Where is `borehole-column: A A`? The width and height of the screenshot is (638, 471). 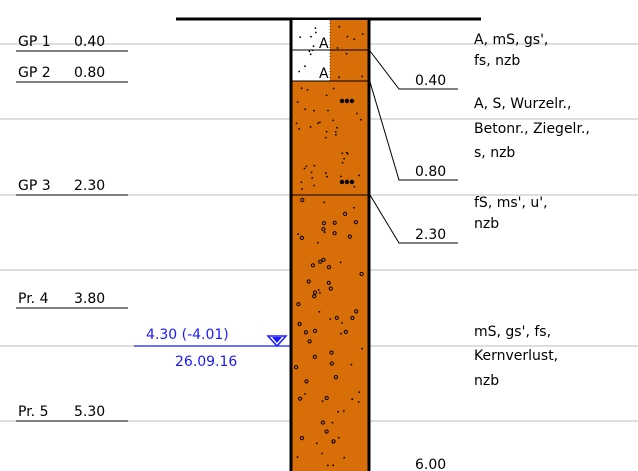
borehole-column: A A is located at coordinates (330, 245).